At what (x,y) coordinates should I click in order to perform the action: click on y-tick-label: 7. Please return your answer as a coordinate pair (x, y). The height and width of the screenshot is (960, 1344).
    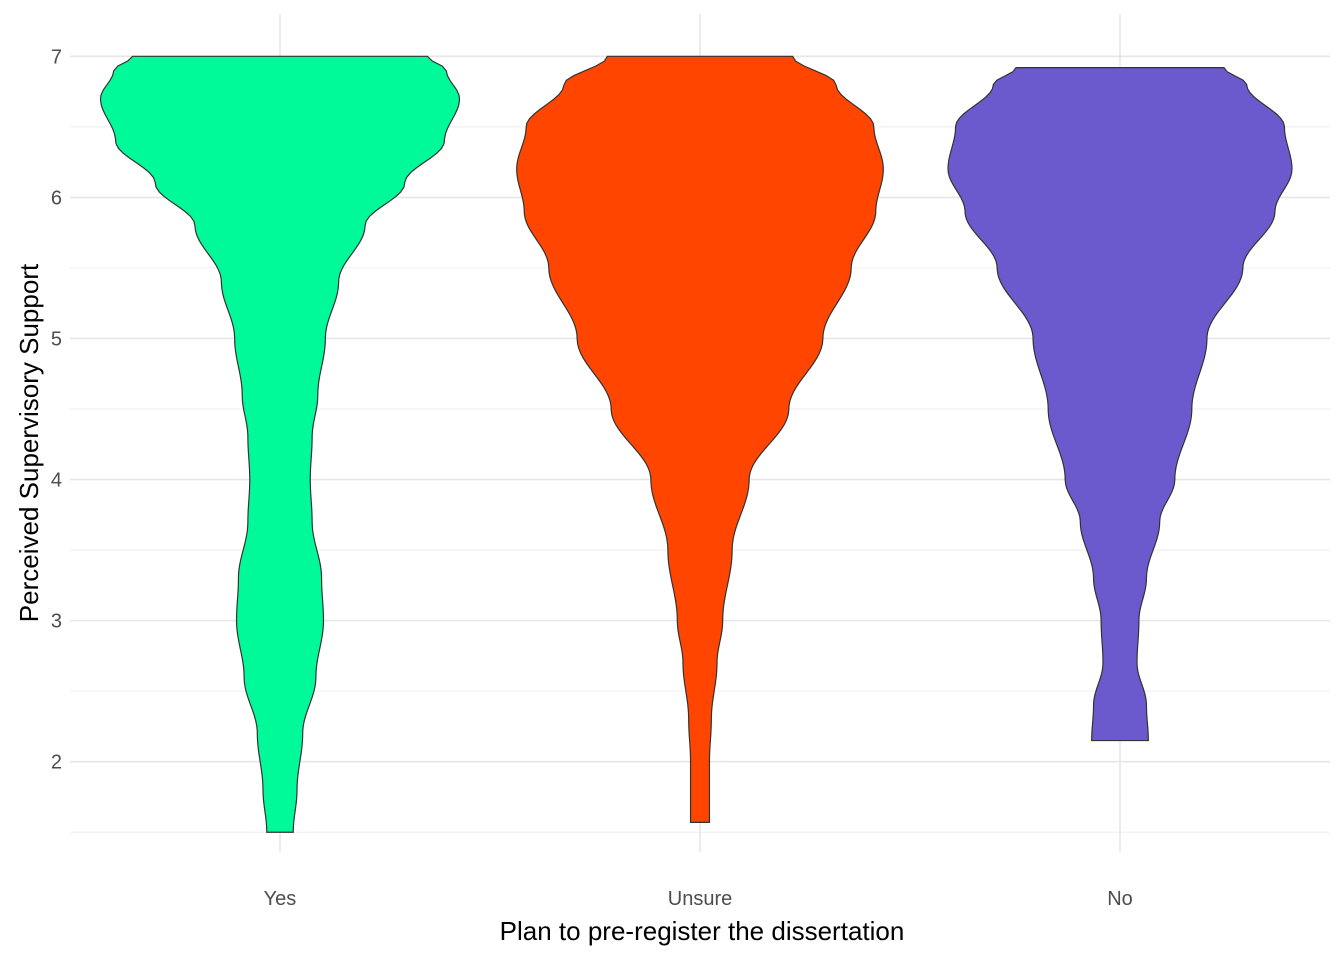
    Looking at the image, I should click on (56, 57).